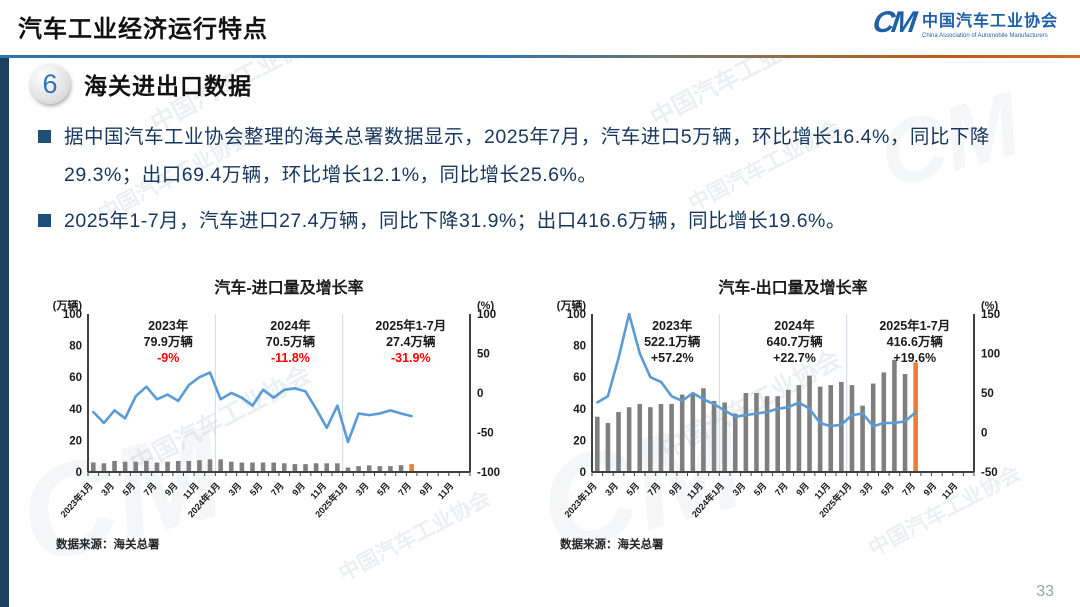 This screenshot has width=1080, height=607. Describe the element at coordinates (168, 86) in the screenshot. I see `section-title: 海关进出口数据` at that location.